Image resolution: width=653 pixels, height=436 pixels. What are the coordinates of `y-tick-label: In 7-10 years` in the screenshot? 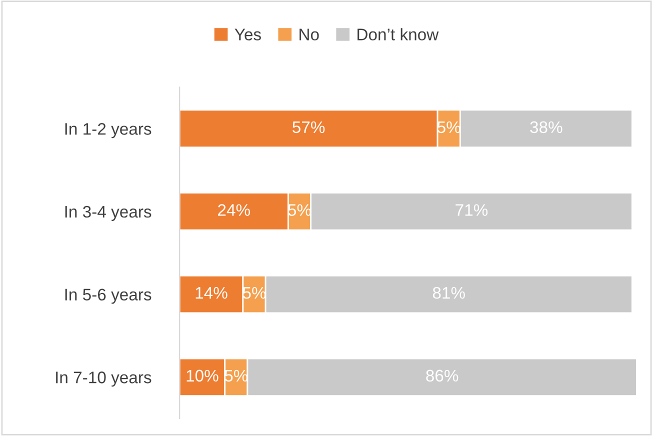 It's located at (104, 379).